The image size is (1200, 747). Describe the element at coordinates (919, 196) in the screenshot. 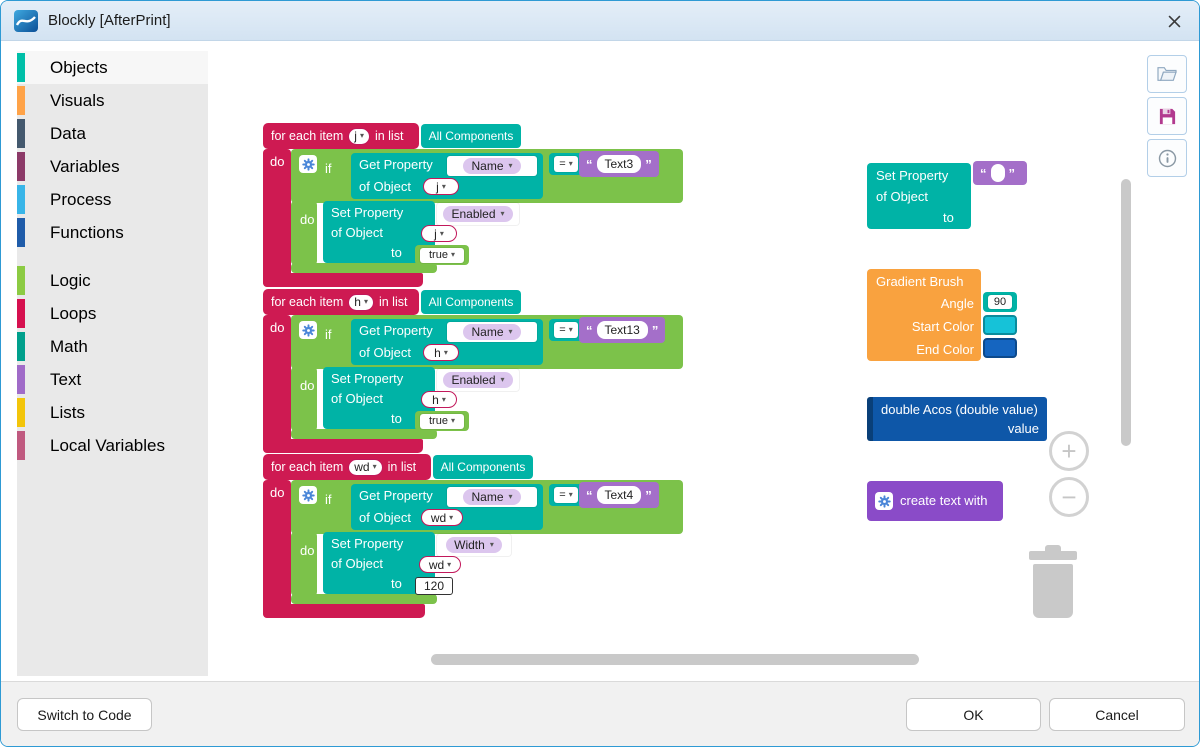

I see `float-set-property-block: Set Property of Object to` at that location.